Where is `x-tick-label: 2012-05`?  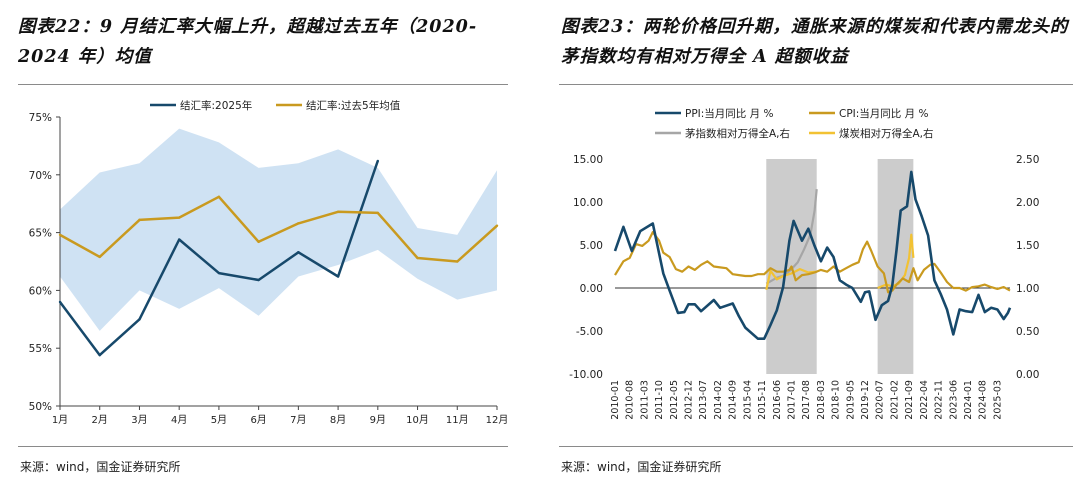 x-tick-label: 2012-05 is located at coordinates (674, 400).